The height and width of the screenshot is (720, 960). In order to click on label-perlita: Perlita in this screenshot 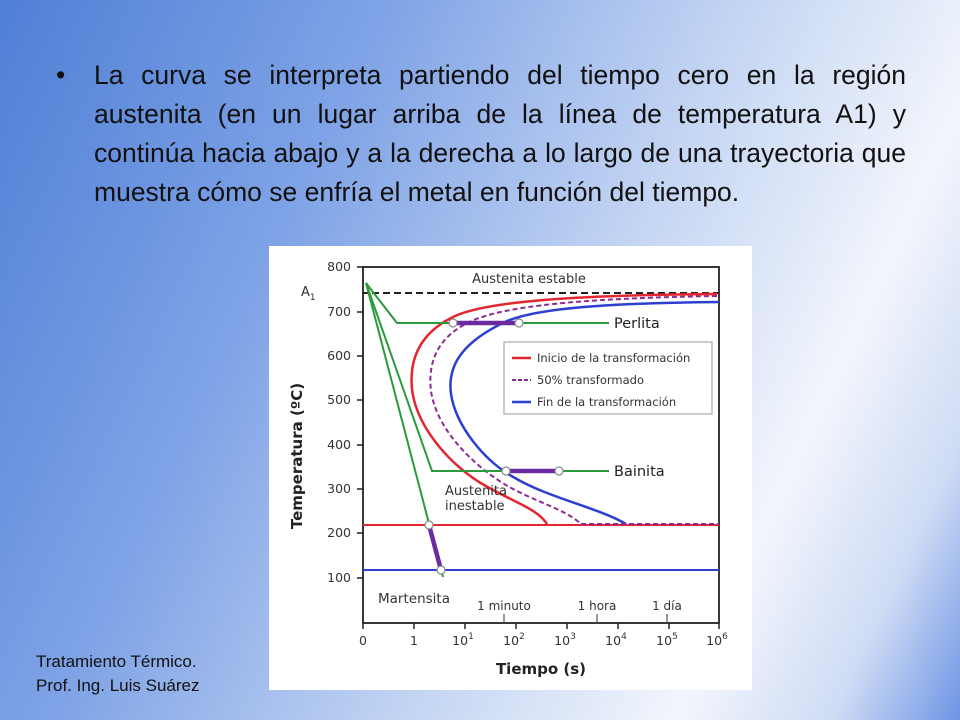, I will do `click(637, 324)`.